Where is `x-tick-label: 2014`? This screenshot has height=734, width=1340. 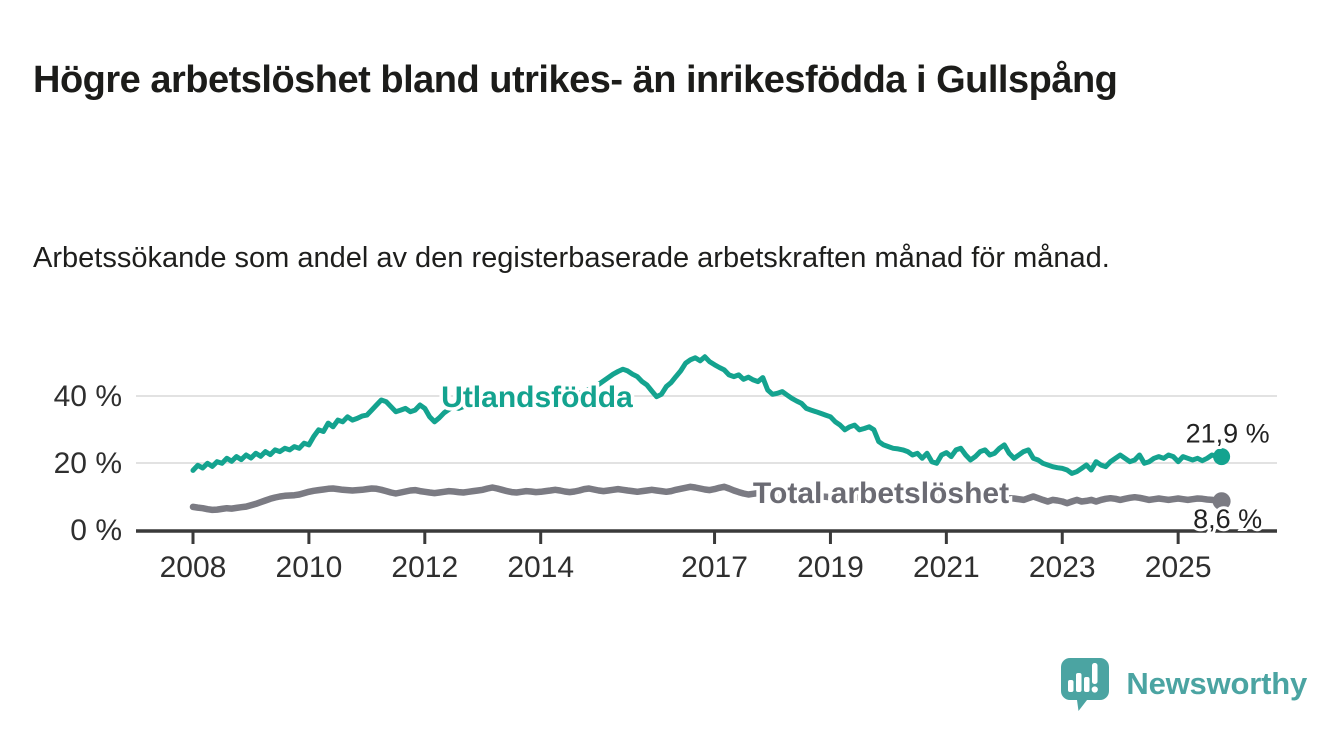 x-tick-label: 2014 is located at coordinates (540, 567).